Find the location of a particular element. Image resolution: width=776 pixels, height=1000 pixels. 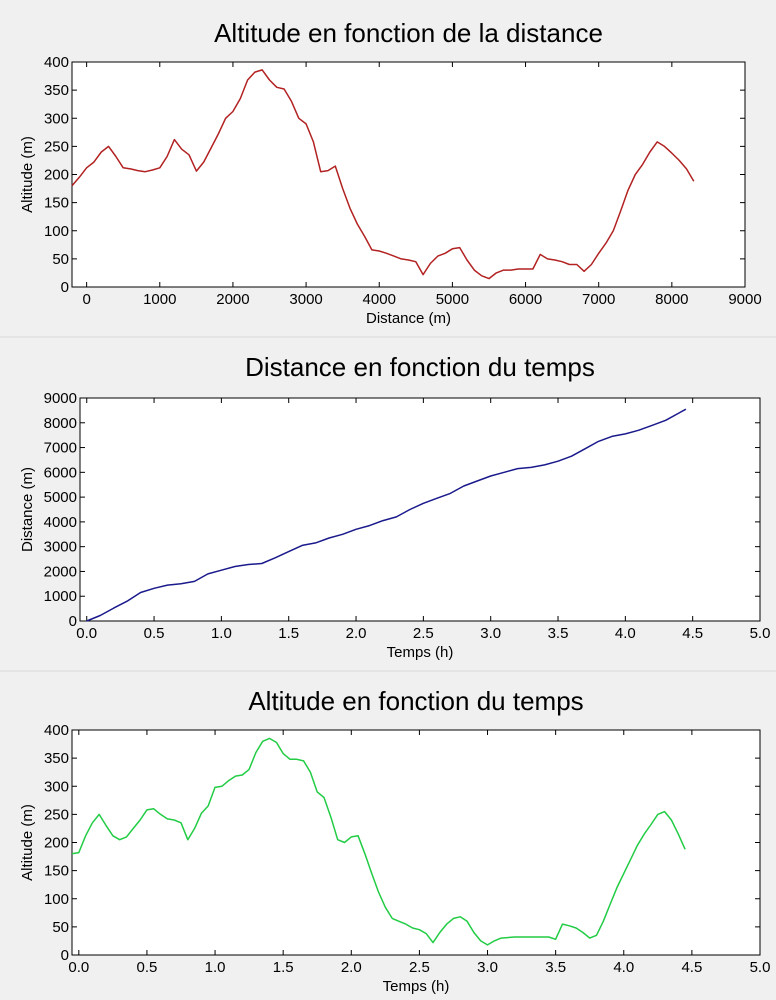

y-tick-label: 1000 is located at coordinates (60, 596).